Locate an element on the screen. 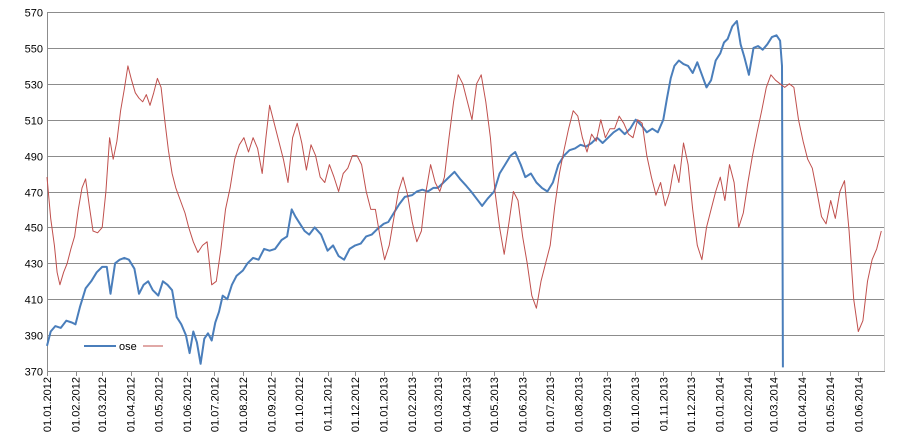  y-tick-label: 570 is located at coordinates (34, 14).